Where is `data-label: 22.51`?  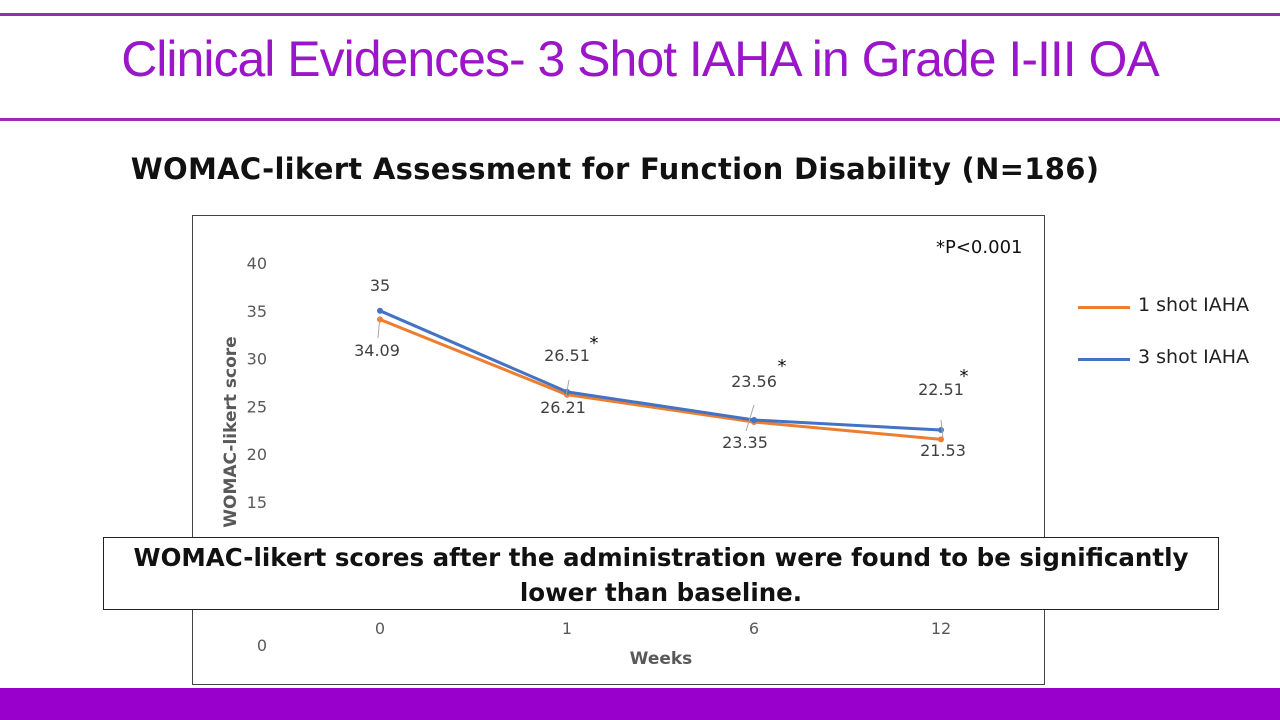
data-label: 22.51 is located at coordinates (941, 389).